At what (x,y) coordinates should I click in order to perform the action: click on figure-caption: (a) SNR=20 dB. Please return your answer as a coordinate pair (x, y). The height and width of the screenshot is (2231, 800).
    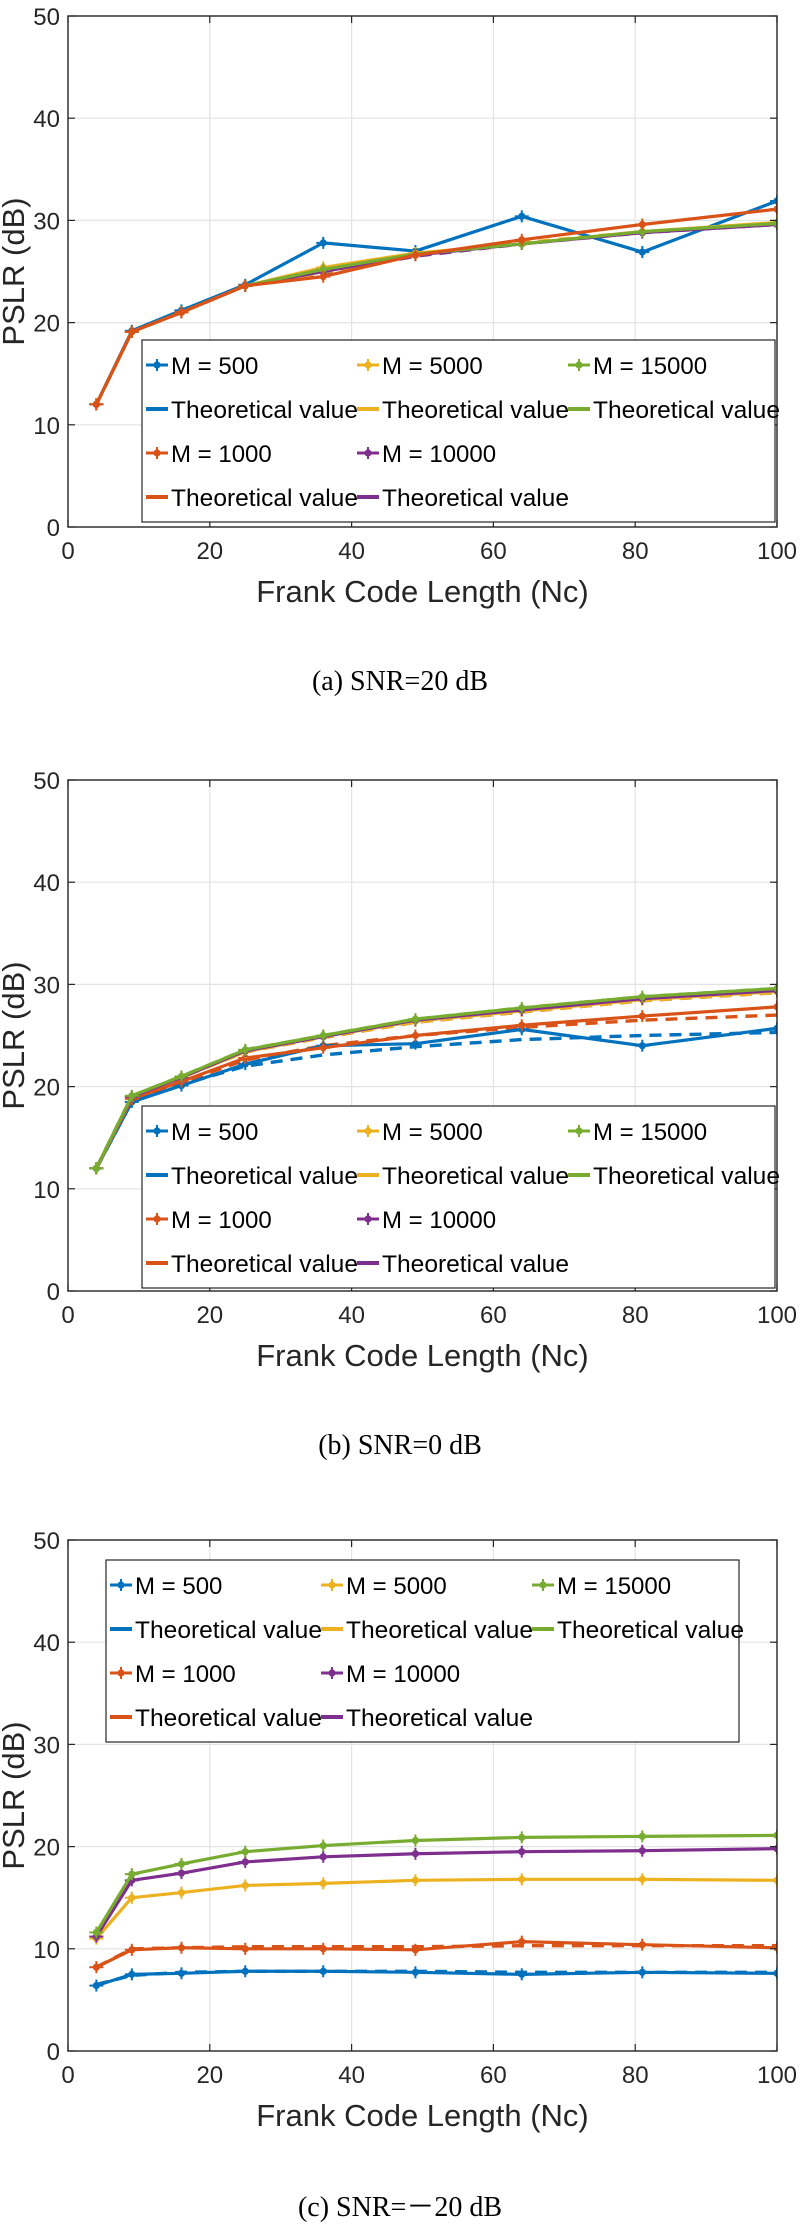
    Looking at the image, I should click on (400, 681).